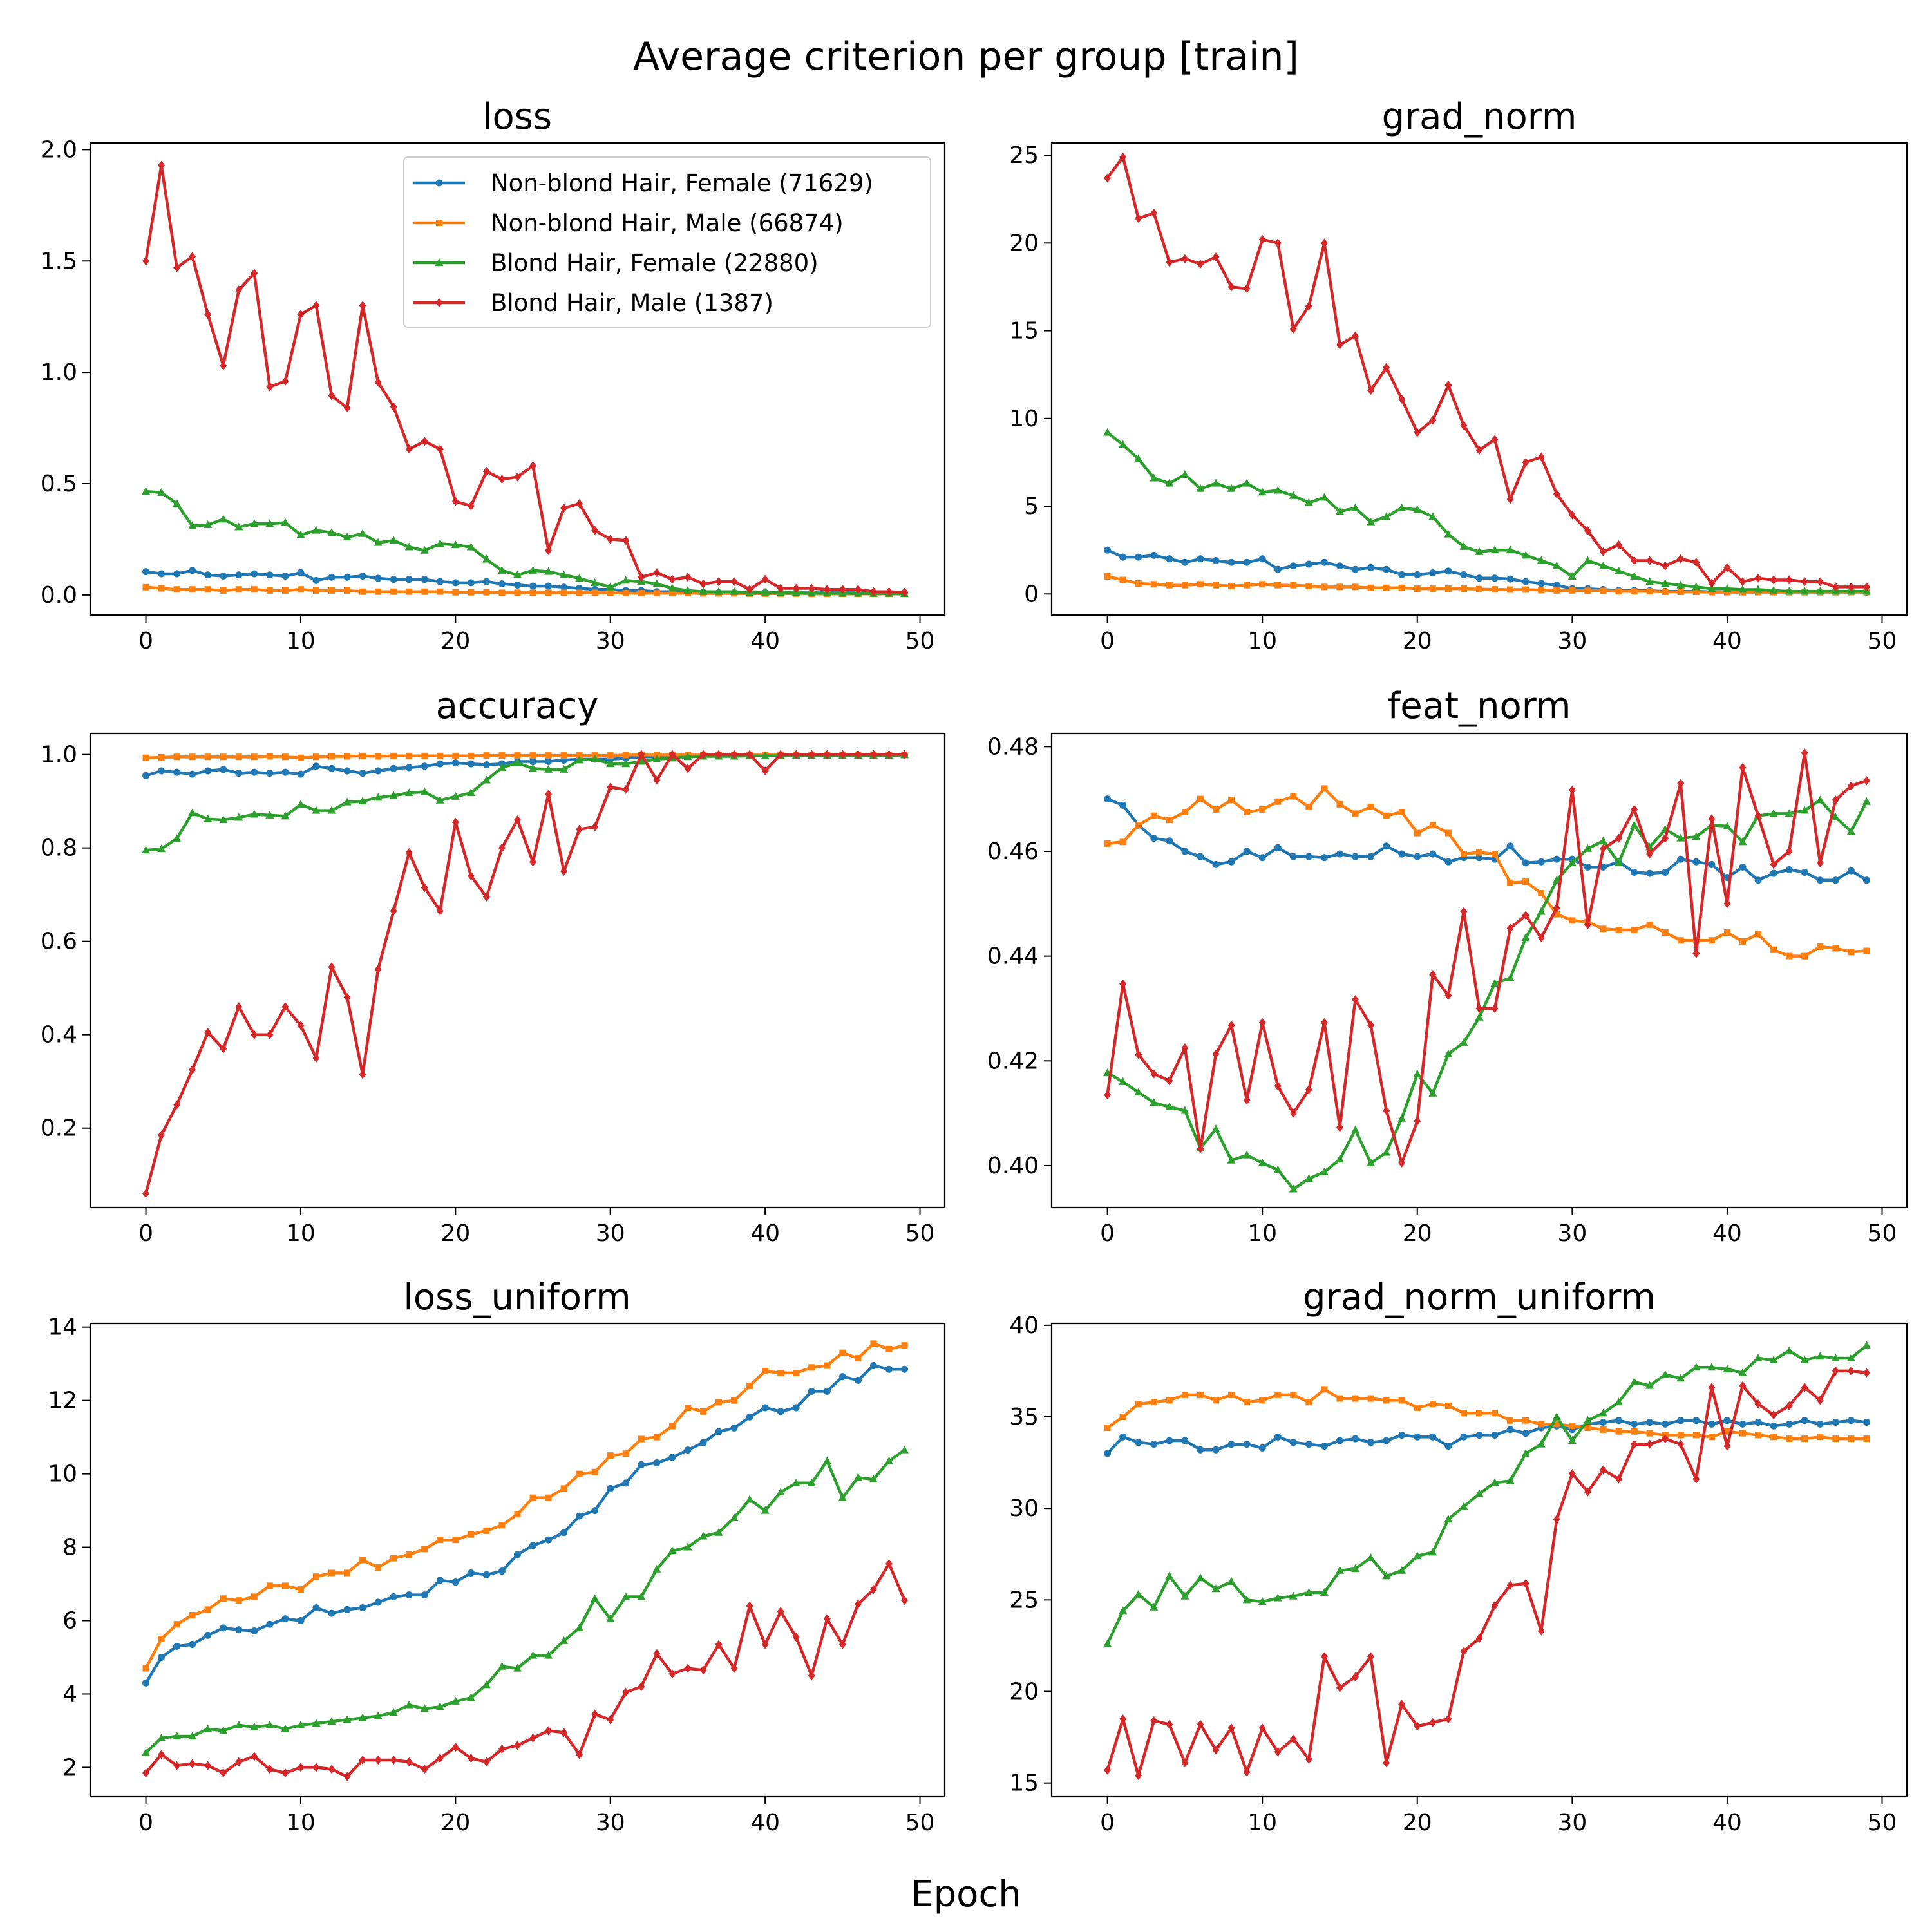 The image size is (1932, 1932). What do you see at coordinates (301, 1233) in the screenshot?
I see `x-tick-label-accuracy: 10` at bounding box center [301, 1233].